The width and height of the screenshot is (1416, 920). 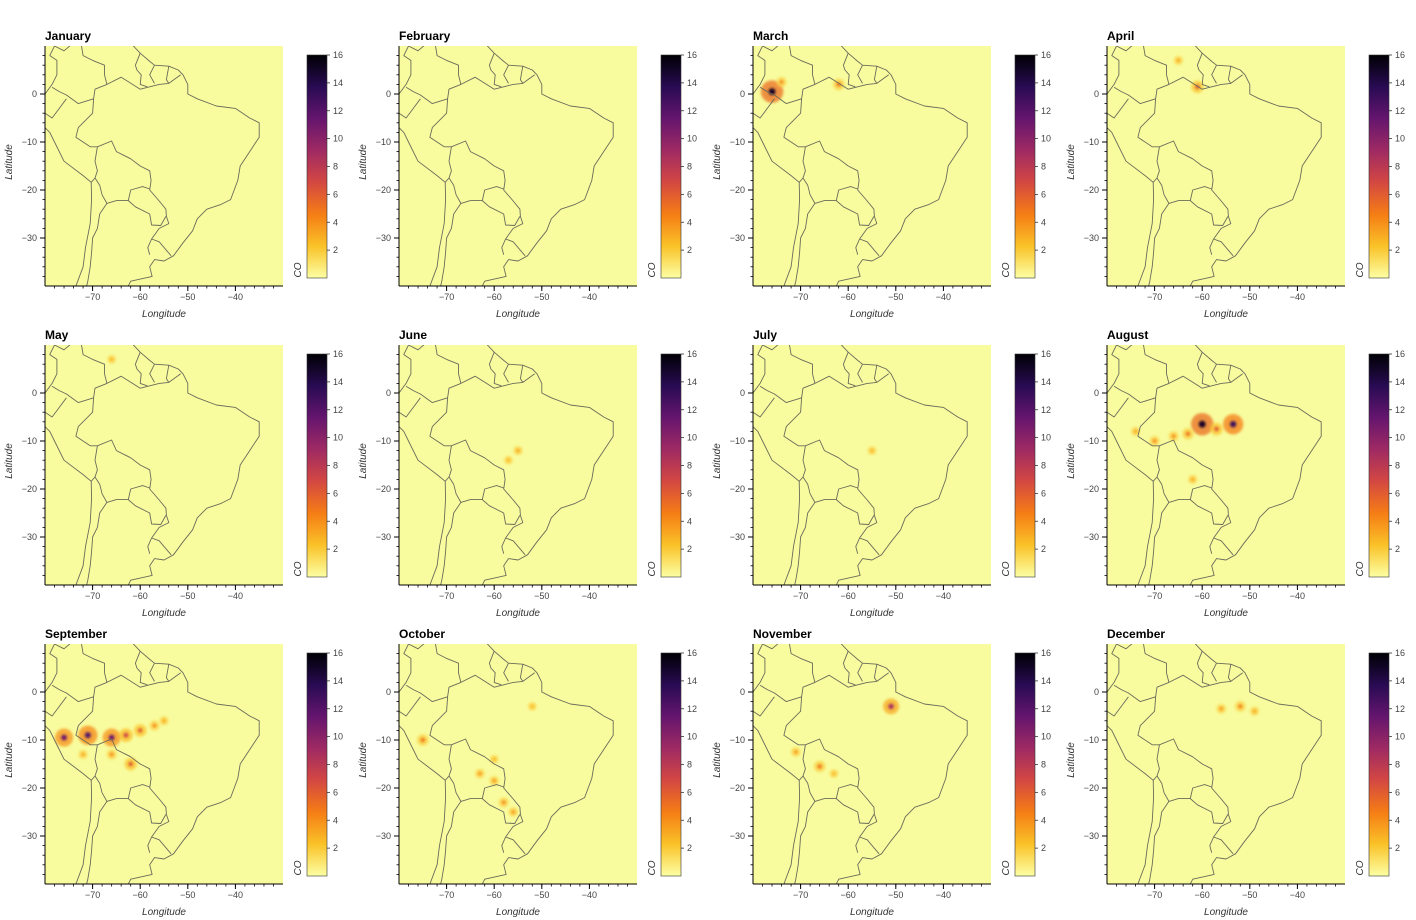 I want to click on colorbar-label: CO, so click(x=1006, y=867).